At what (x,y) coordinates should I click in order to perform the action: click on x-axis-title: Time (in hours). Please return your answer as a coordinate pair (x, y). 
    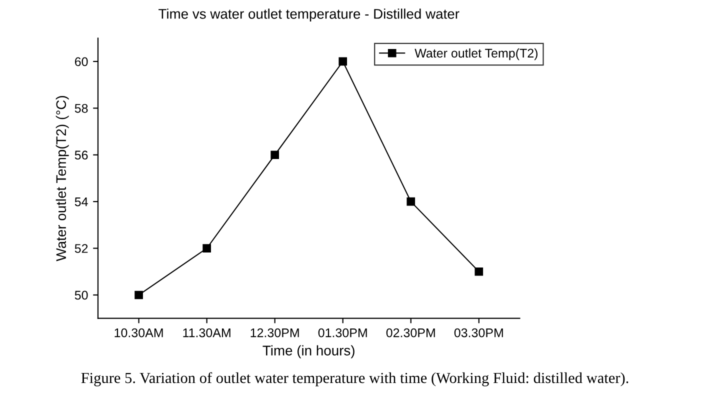
    Looking at the image, I should click on (308, 351).